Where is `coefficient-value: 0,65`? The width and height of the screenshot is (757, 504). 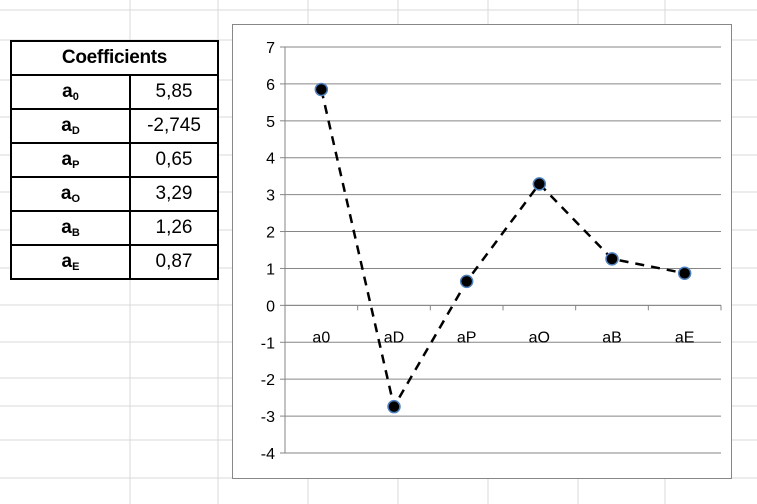
coefficient-value: 0,65 is located at coordinates (174, 160).